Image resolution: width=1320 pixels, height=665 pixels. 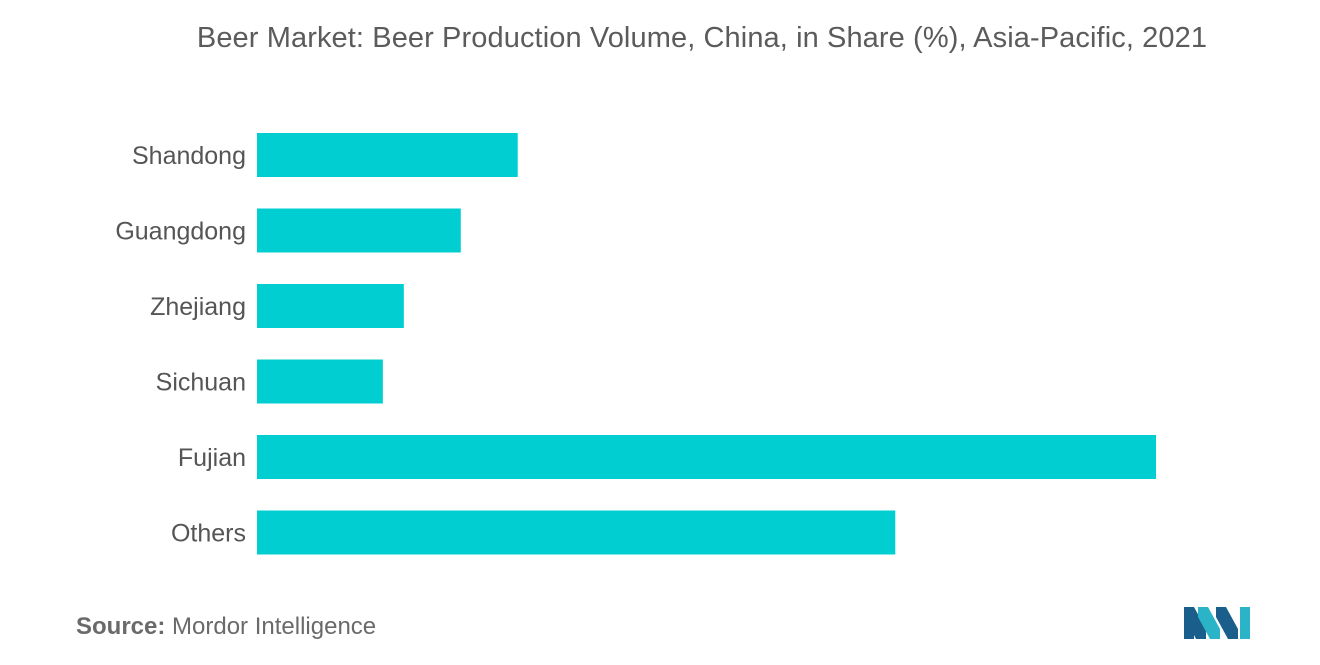 What do you see at coordinates (706, 457) in the screenshot?
I see `bar-fujian` at bounding box center [706, 457].